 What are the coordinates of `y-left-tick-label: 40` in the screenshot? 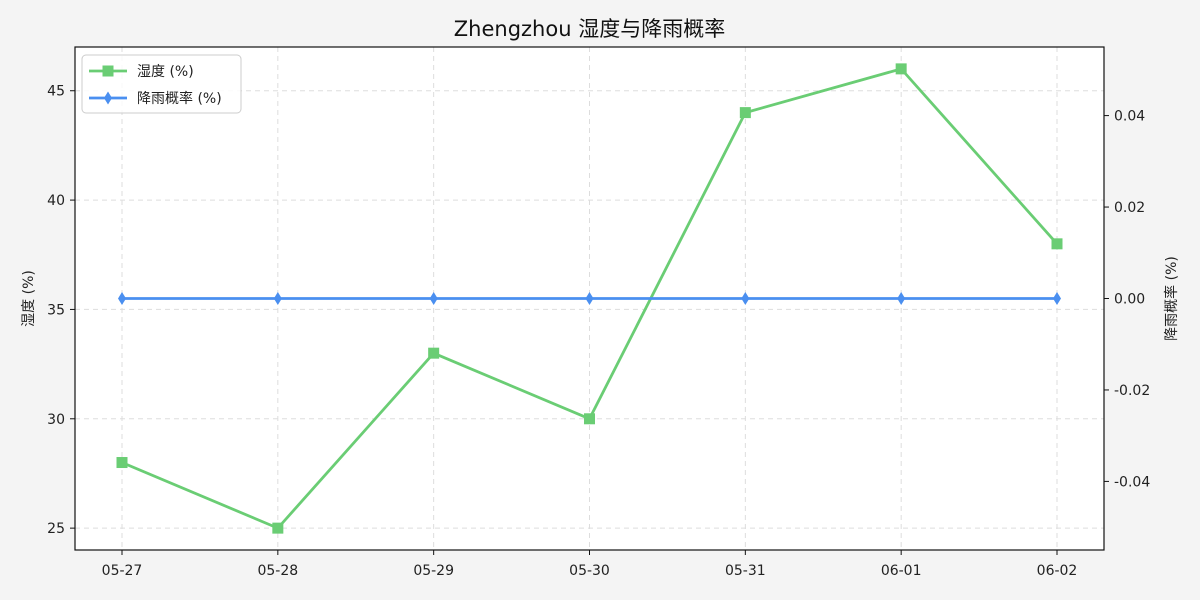 It's located at (56, 201).